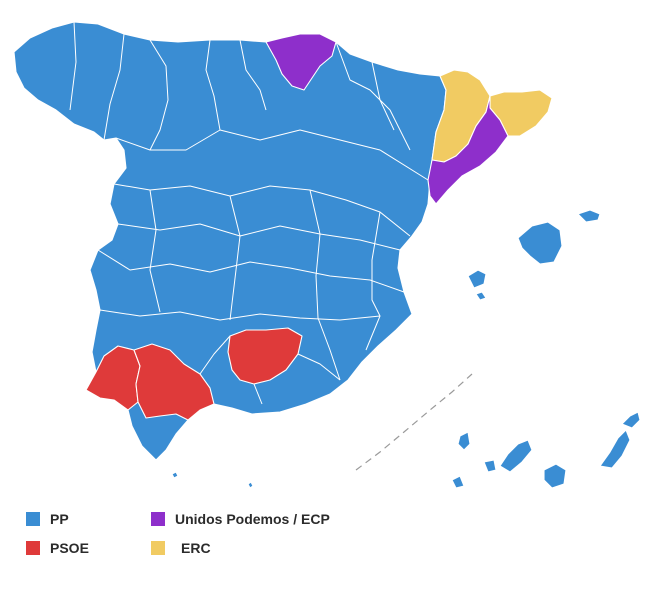 This screenshot has height=593, width=650. I want to click on legend-item-erc: ERC, so click(181, 548).